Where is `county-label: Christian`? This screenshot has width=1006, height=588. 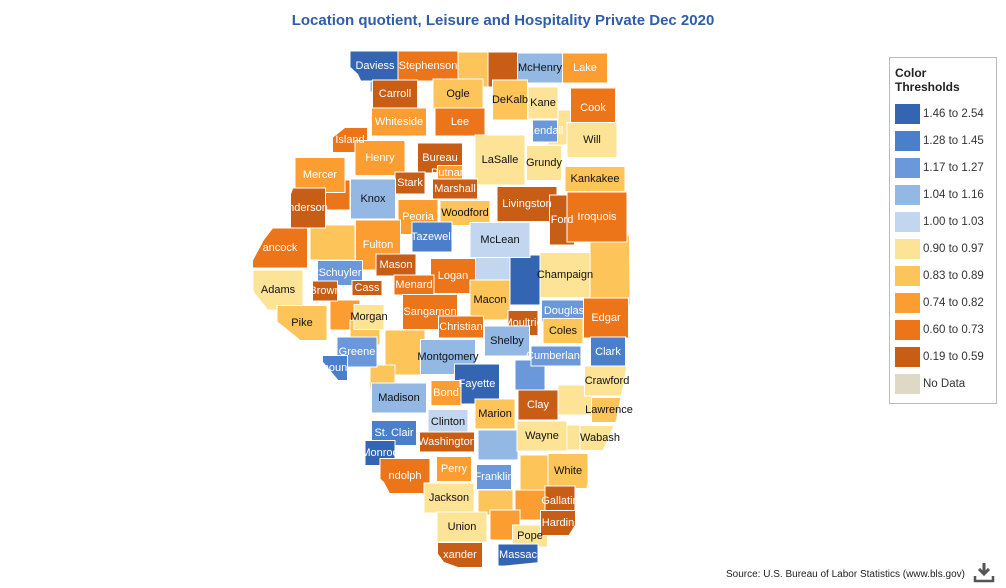
county-label: Christian is located at coordinates (460, 327).